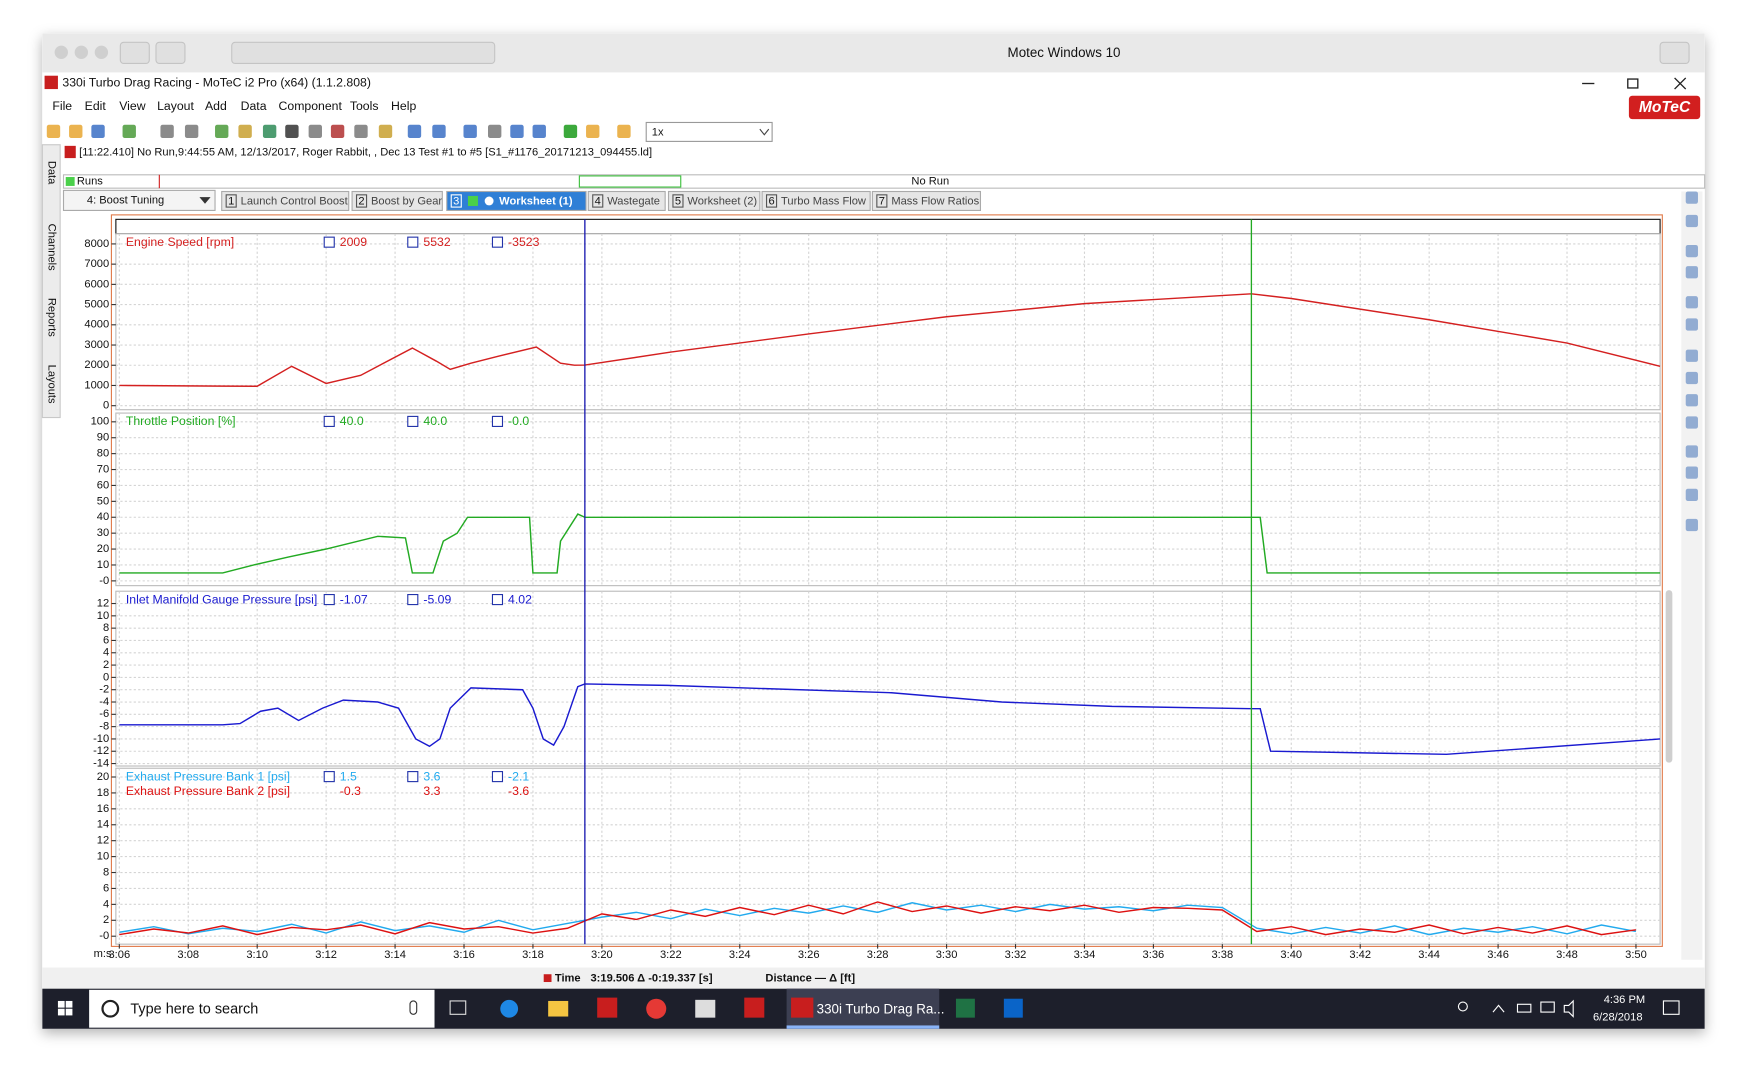 This screenshot has height=1080, width=1747. Describe the element at coordinates (96, 325) in the screenshot. I see `y-tick-label: 4000` at that location.